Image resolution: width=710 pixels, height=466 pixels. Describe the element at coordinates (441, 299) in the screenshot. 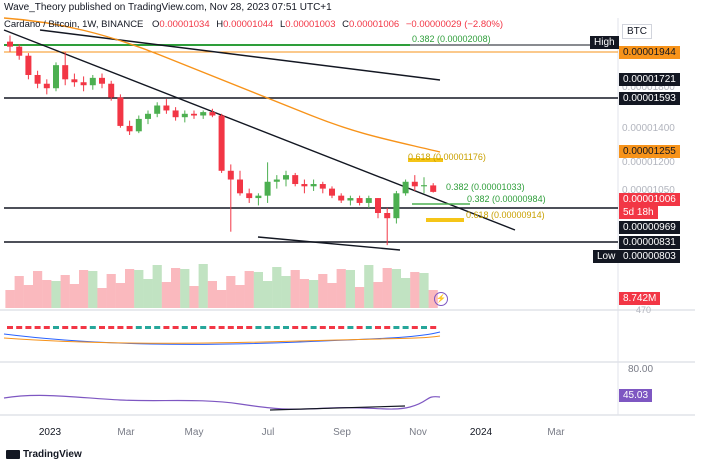

I see `chart-action-icon: ⚡` at that location.